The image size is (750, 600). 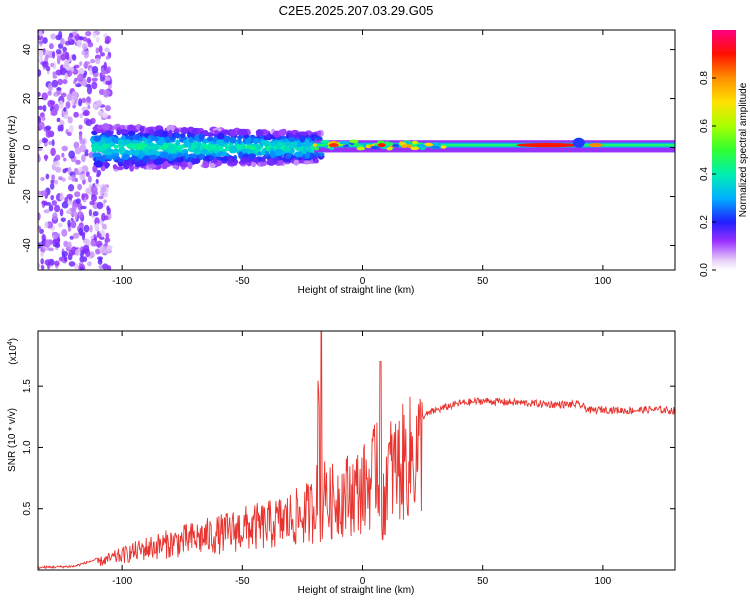 I want to click on spectrogram-y-tick-label: 20, so click(x=27, y=99).